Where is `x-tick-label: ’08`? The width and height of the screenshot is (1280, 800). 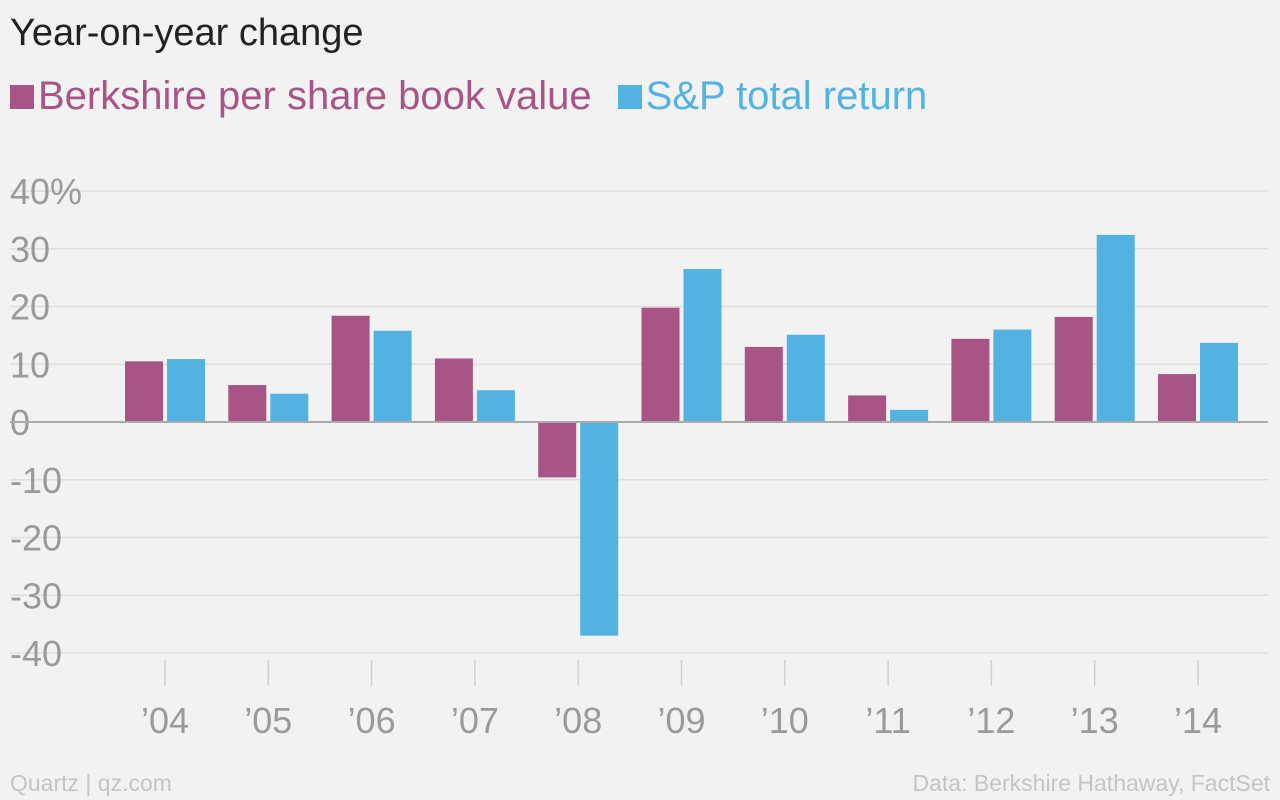
x-tick-label: ’08 is located at coordinates (578, 720).